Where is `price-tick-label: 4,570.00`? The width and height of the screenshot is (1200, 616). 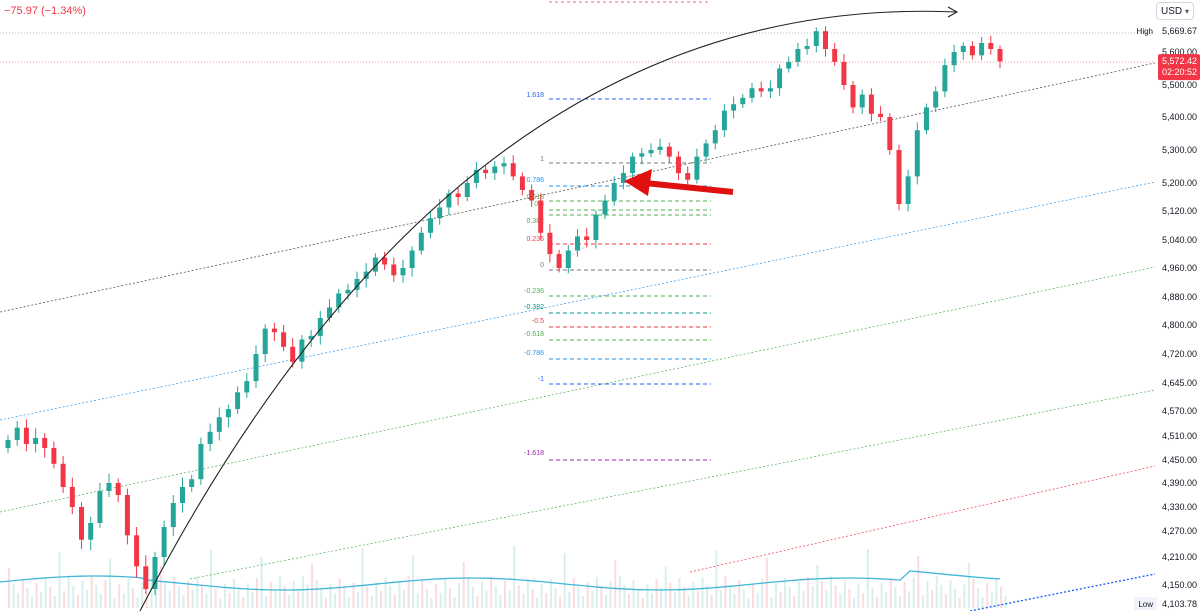
price-tick-label: 4,570.00 is located at coordinates (1179, 411).